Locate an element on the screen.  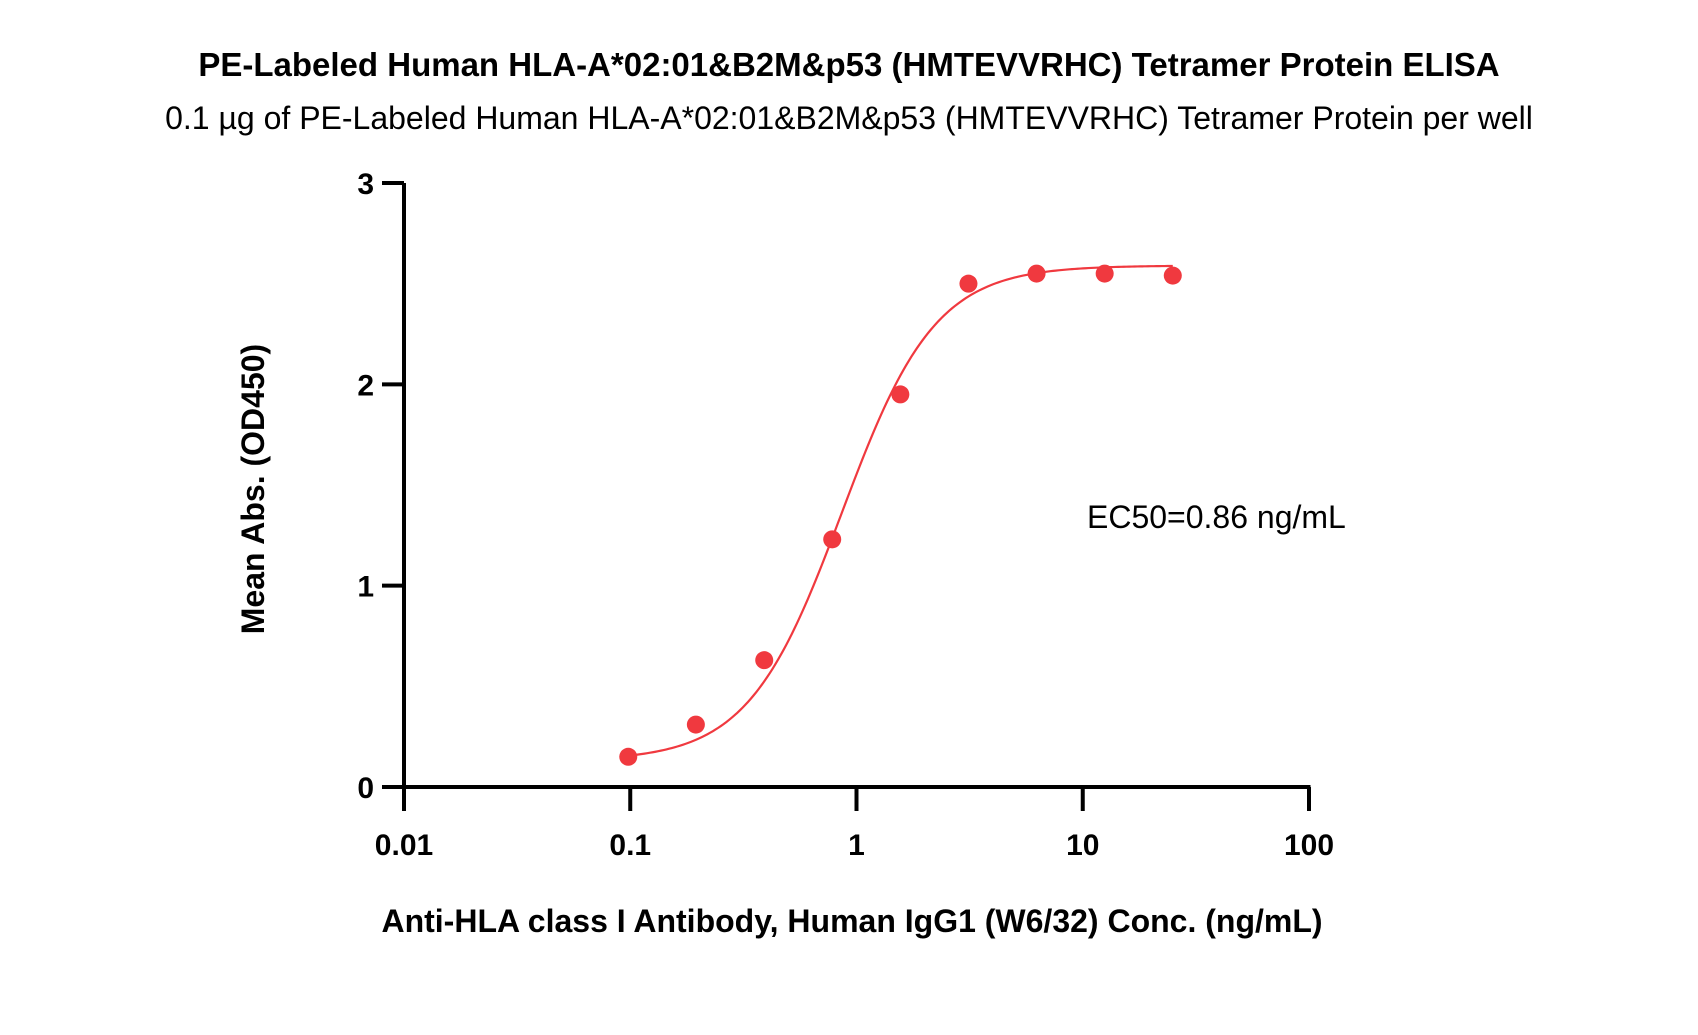
y-tick-label: 2 is located at coordinates (365, 385).